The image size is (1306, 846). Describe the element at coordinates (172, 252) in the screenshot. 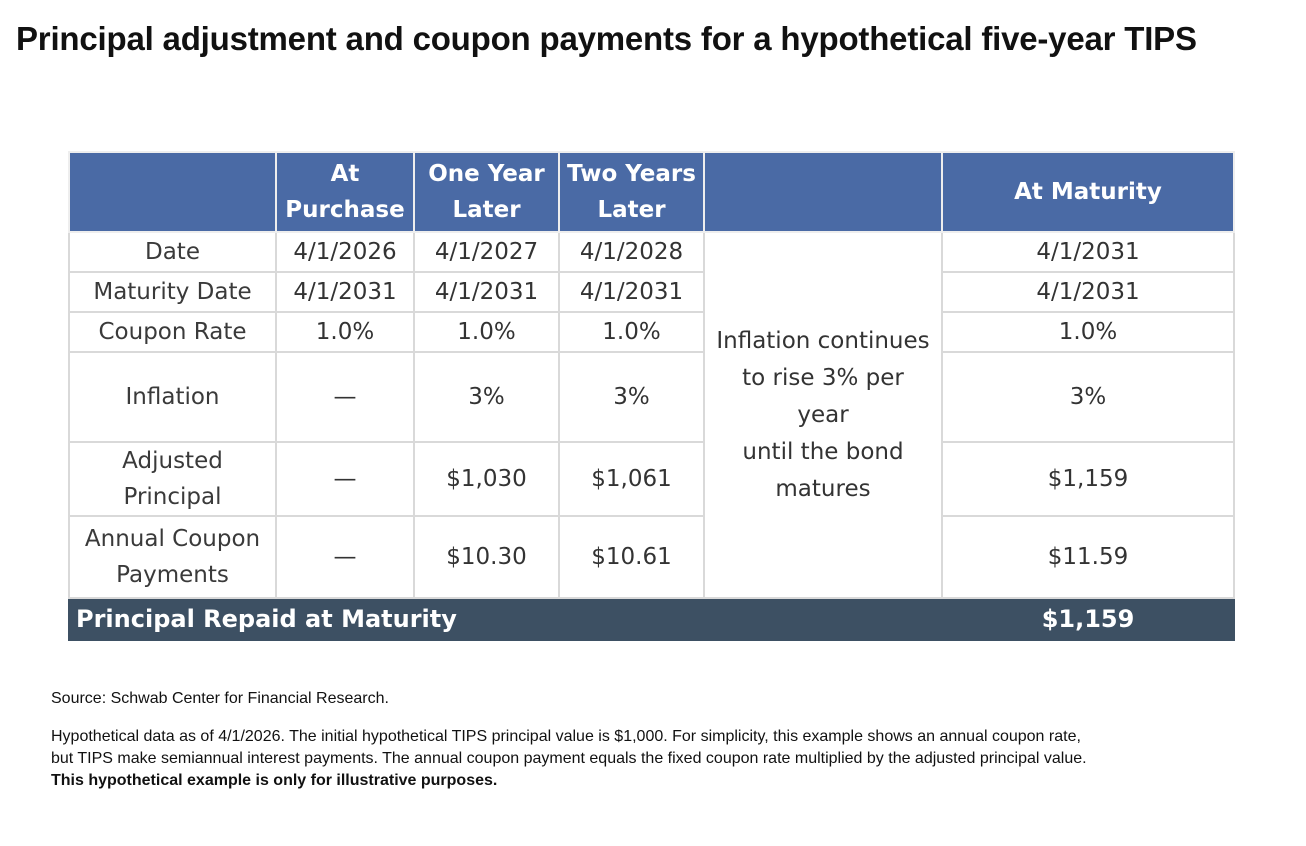

I see `row-label: Date` at that location.